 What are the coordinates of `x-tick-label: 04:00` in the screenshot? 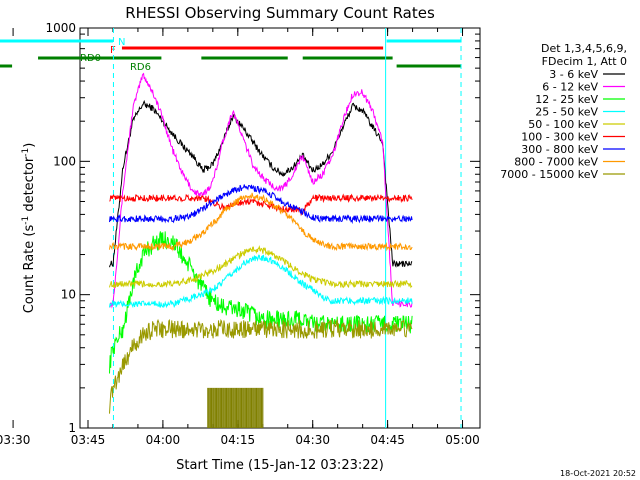 It's located at (163, 440).